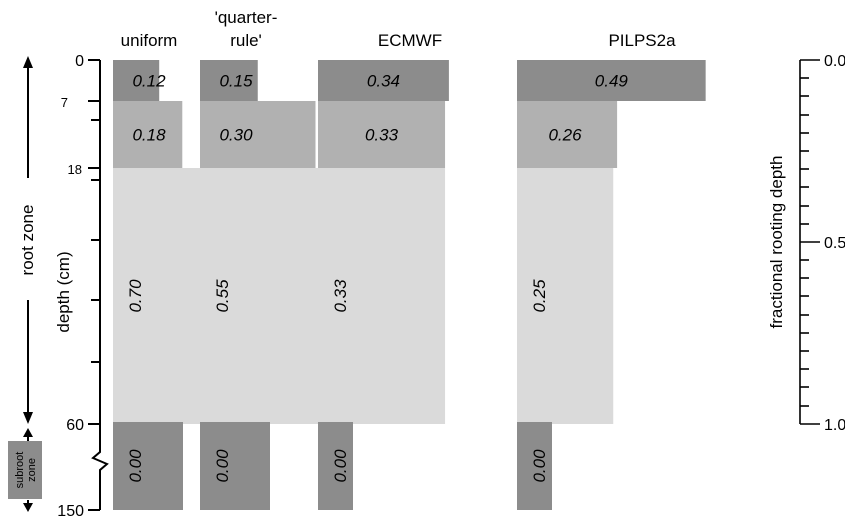 This screenshot has width=845, height=516. Describe the element at coordinates (410, 40) in the screenshot. I see `header-ecmwf: ECMWF` at that location.